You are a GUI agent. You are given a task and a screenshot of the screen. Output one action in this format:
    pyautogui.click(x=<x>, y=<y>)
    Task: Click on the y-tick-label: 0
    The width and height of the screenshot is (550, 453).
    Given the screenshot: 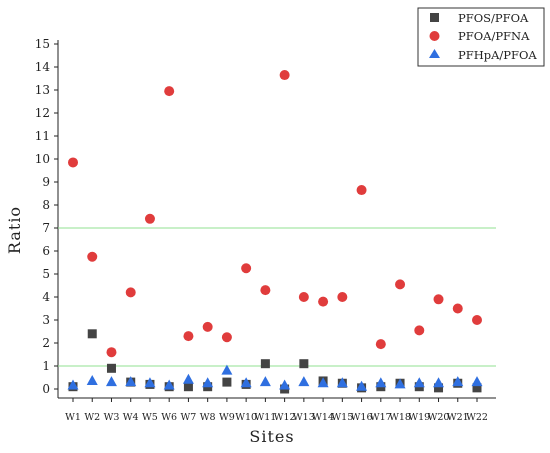 What is the action you would take?
    pyautogui.click(x=46, y=389)
    